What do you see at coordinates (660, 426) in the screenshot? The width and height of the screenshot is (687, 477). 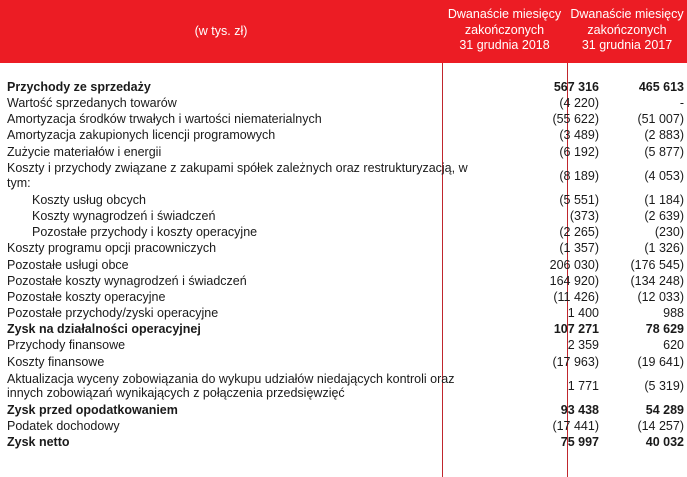 I see `value-2017: (14 257)` at bounding box center [660, 426].